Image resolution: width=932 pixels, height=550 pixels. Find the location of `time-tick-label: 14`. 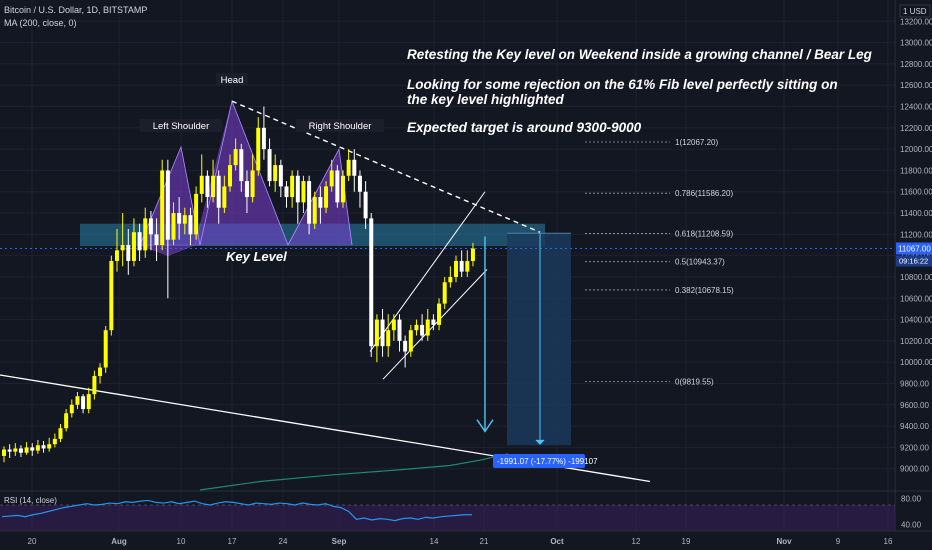

time-tick-label: 14 is located at coordinates (434, 541).